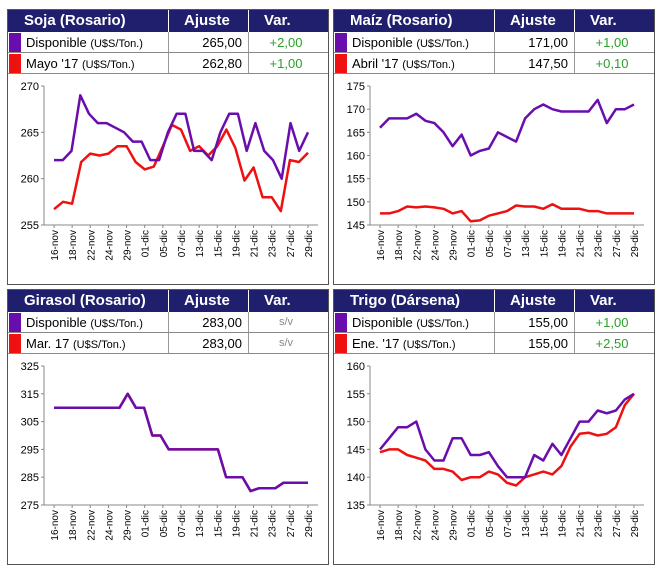 The image size is (663, 573). Describe the element at coordinates (30, 506) in the screenshot. I see `y-tick-label: 275` at that location.